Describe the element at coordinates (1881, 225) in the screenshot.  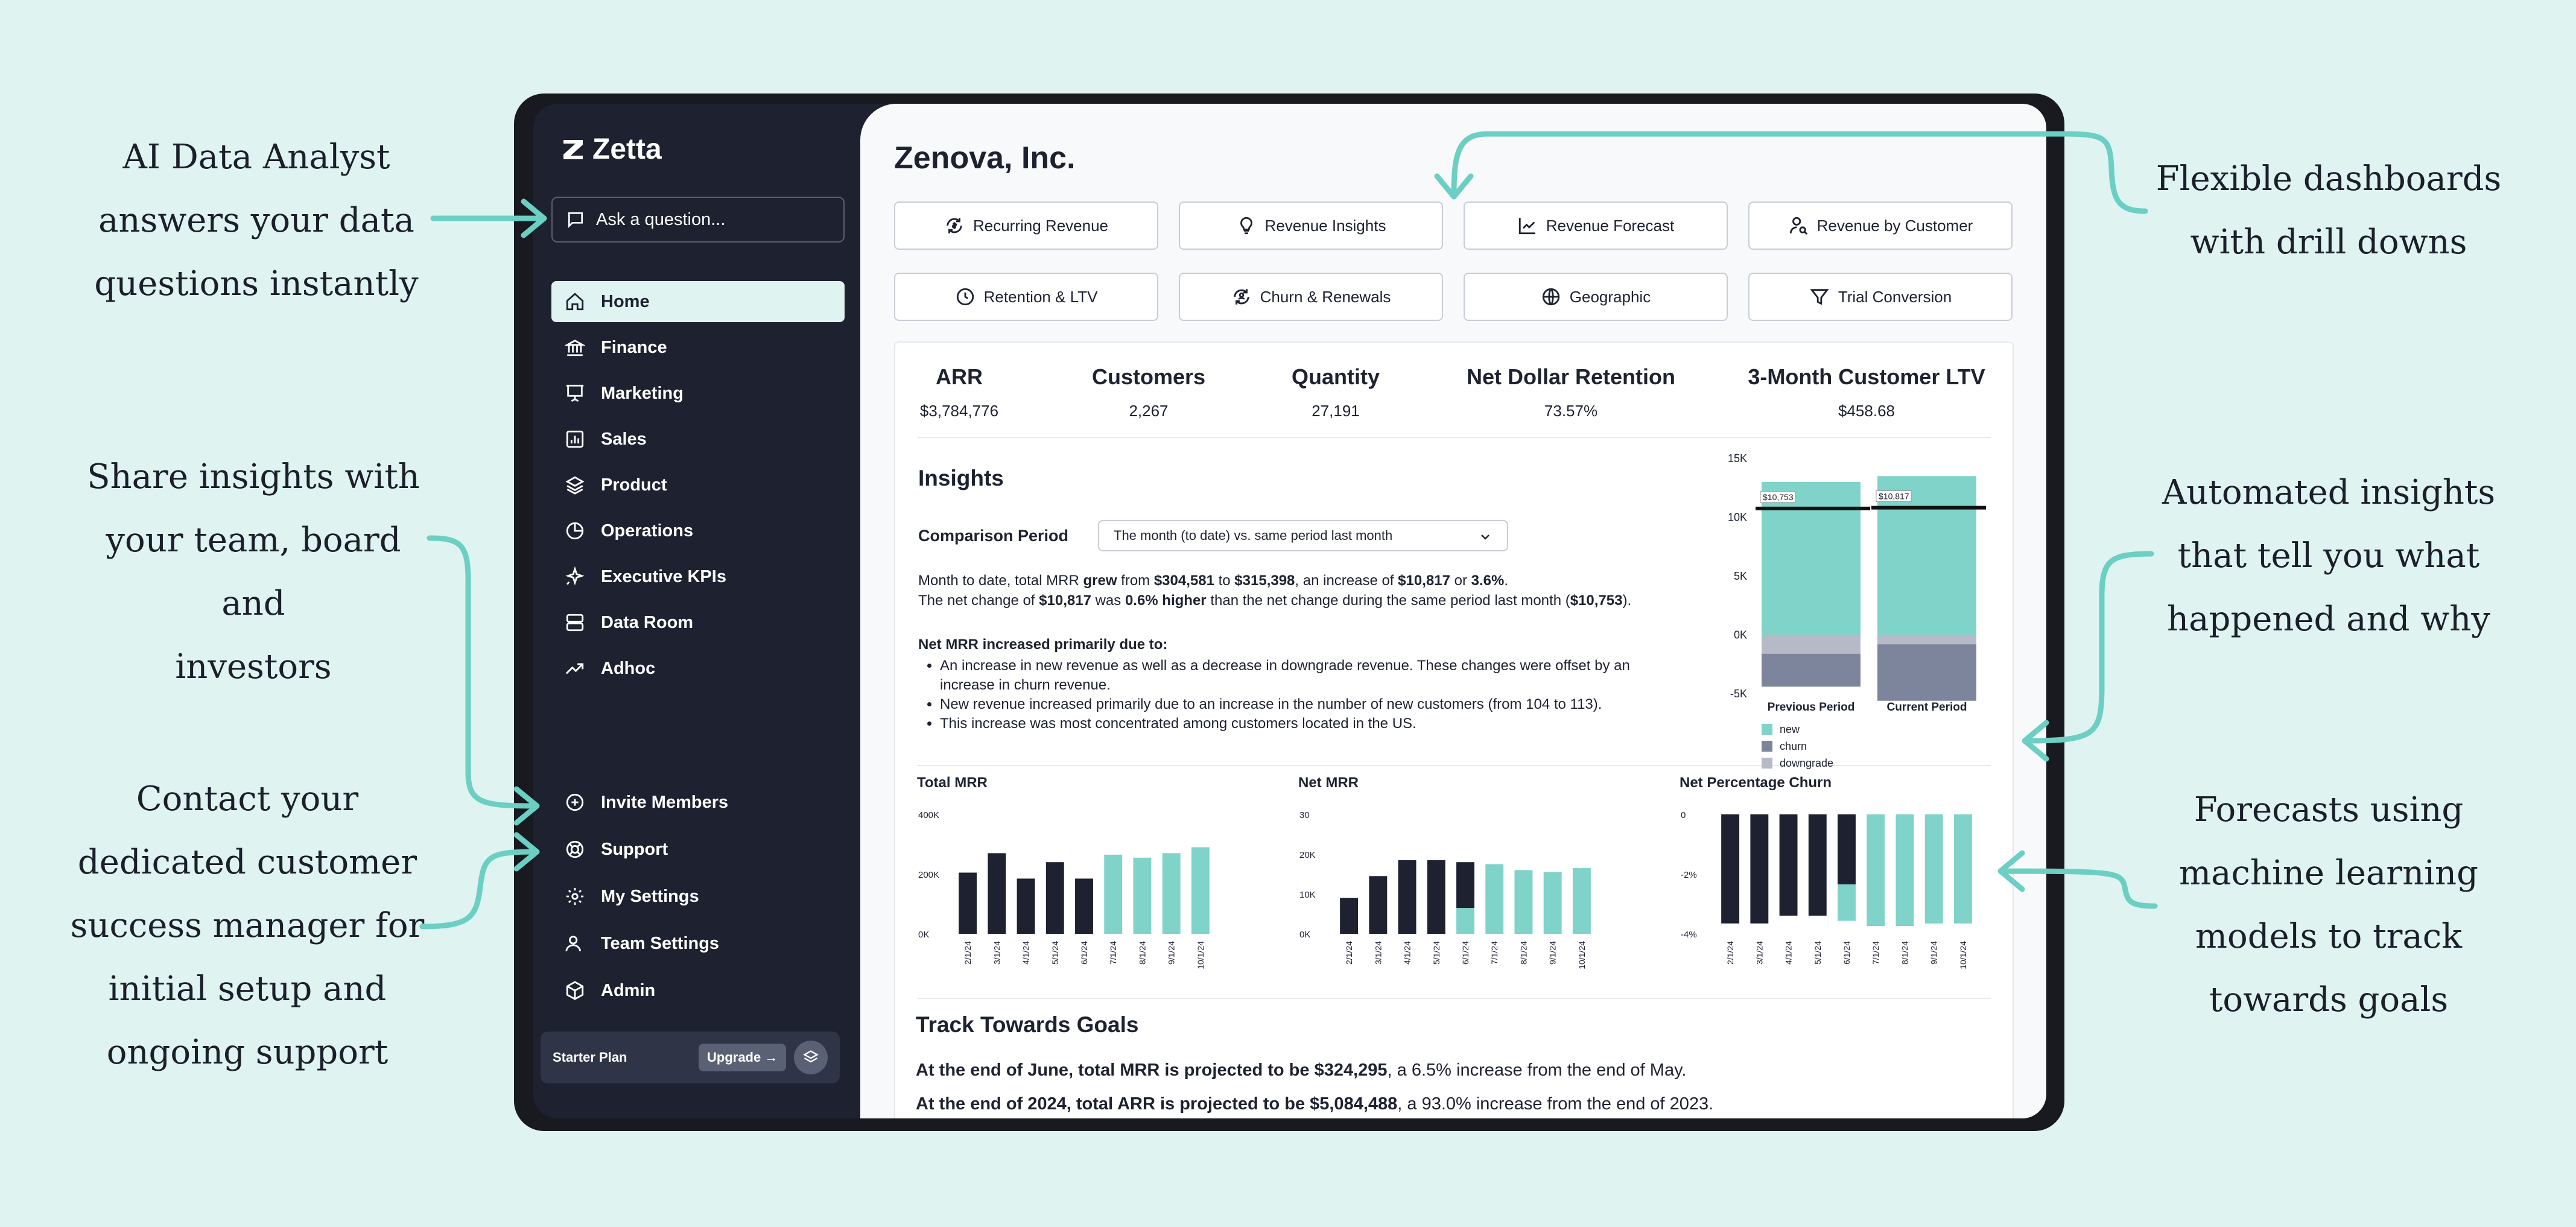
I see `revenue-by-customer-button: Revenue by Customer` at that location.